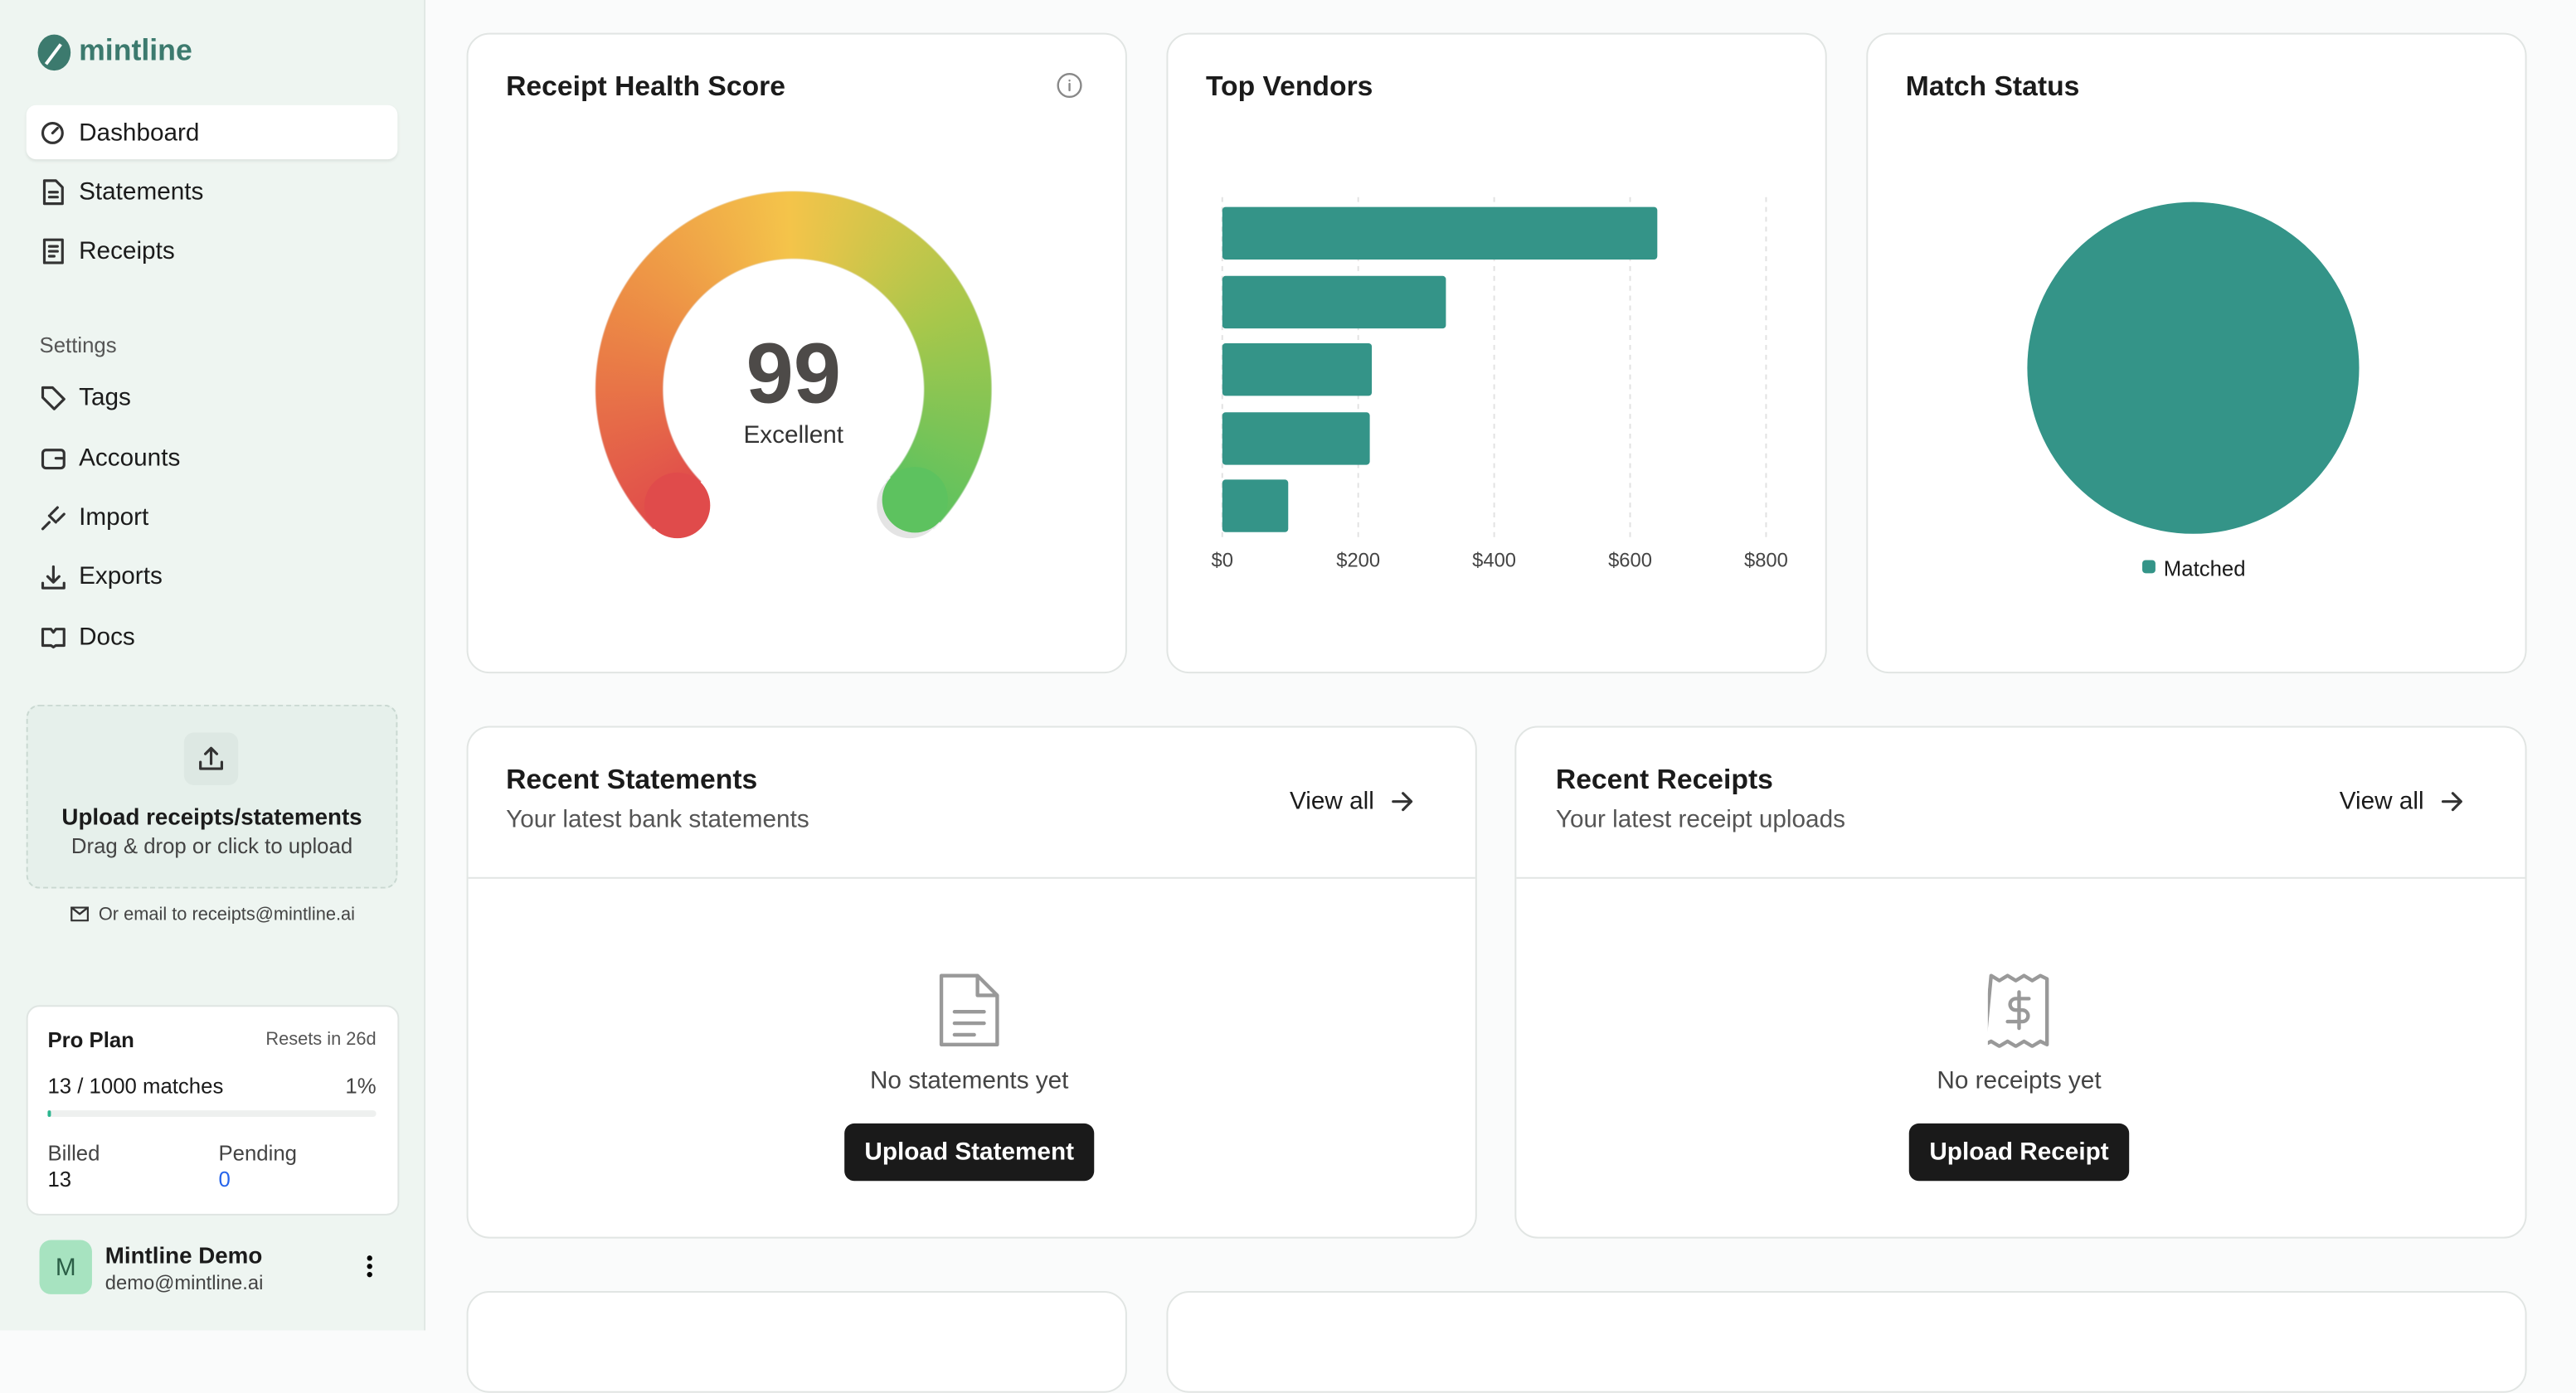  What do you see at coordinates (2019, 1152) in the screenshot?
I see `upload-button: Upload Receipt` at bounding box center [2019, 1152].